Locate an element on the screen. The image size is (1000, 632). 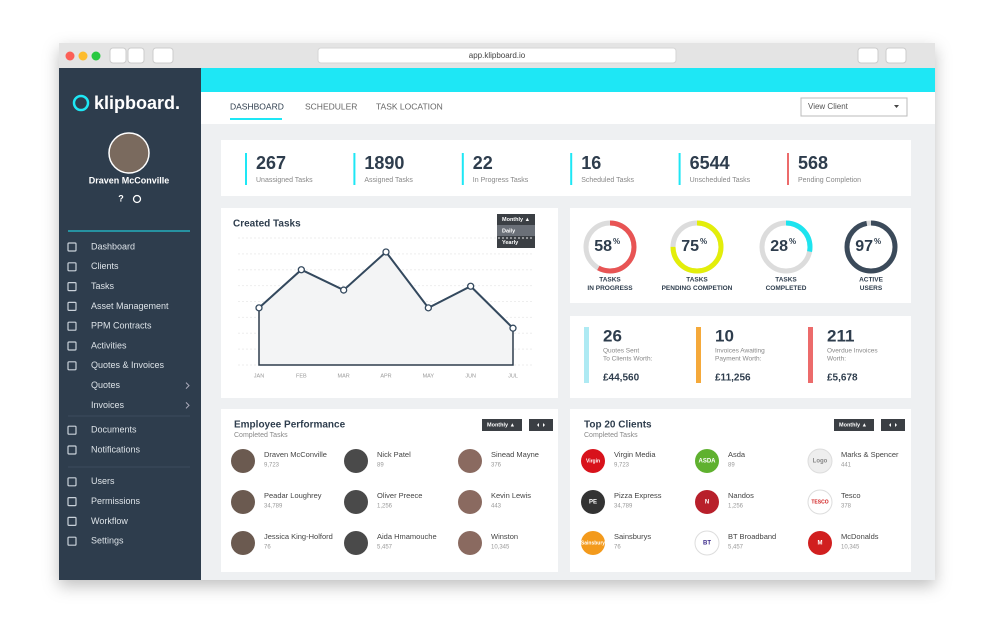
power-icon is located at coordinates (137, 199).